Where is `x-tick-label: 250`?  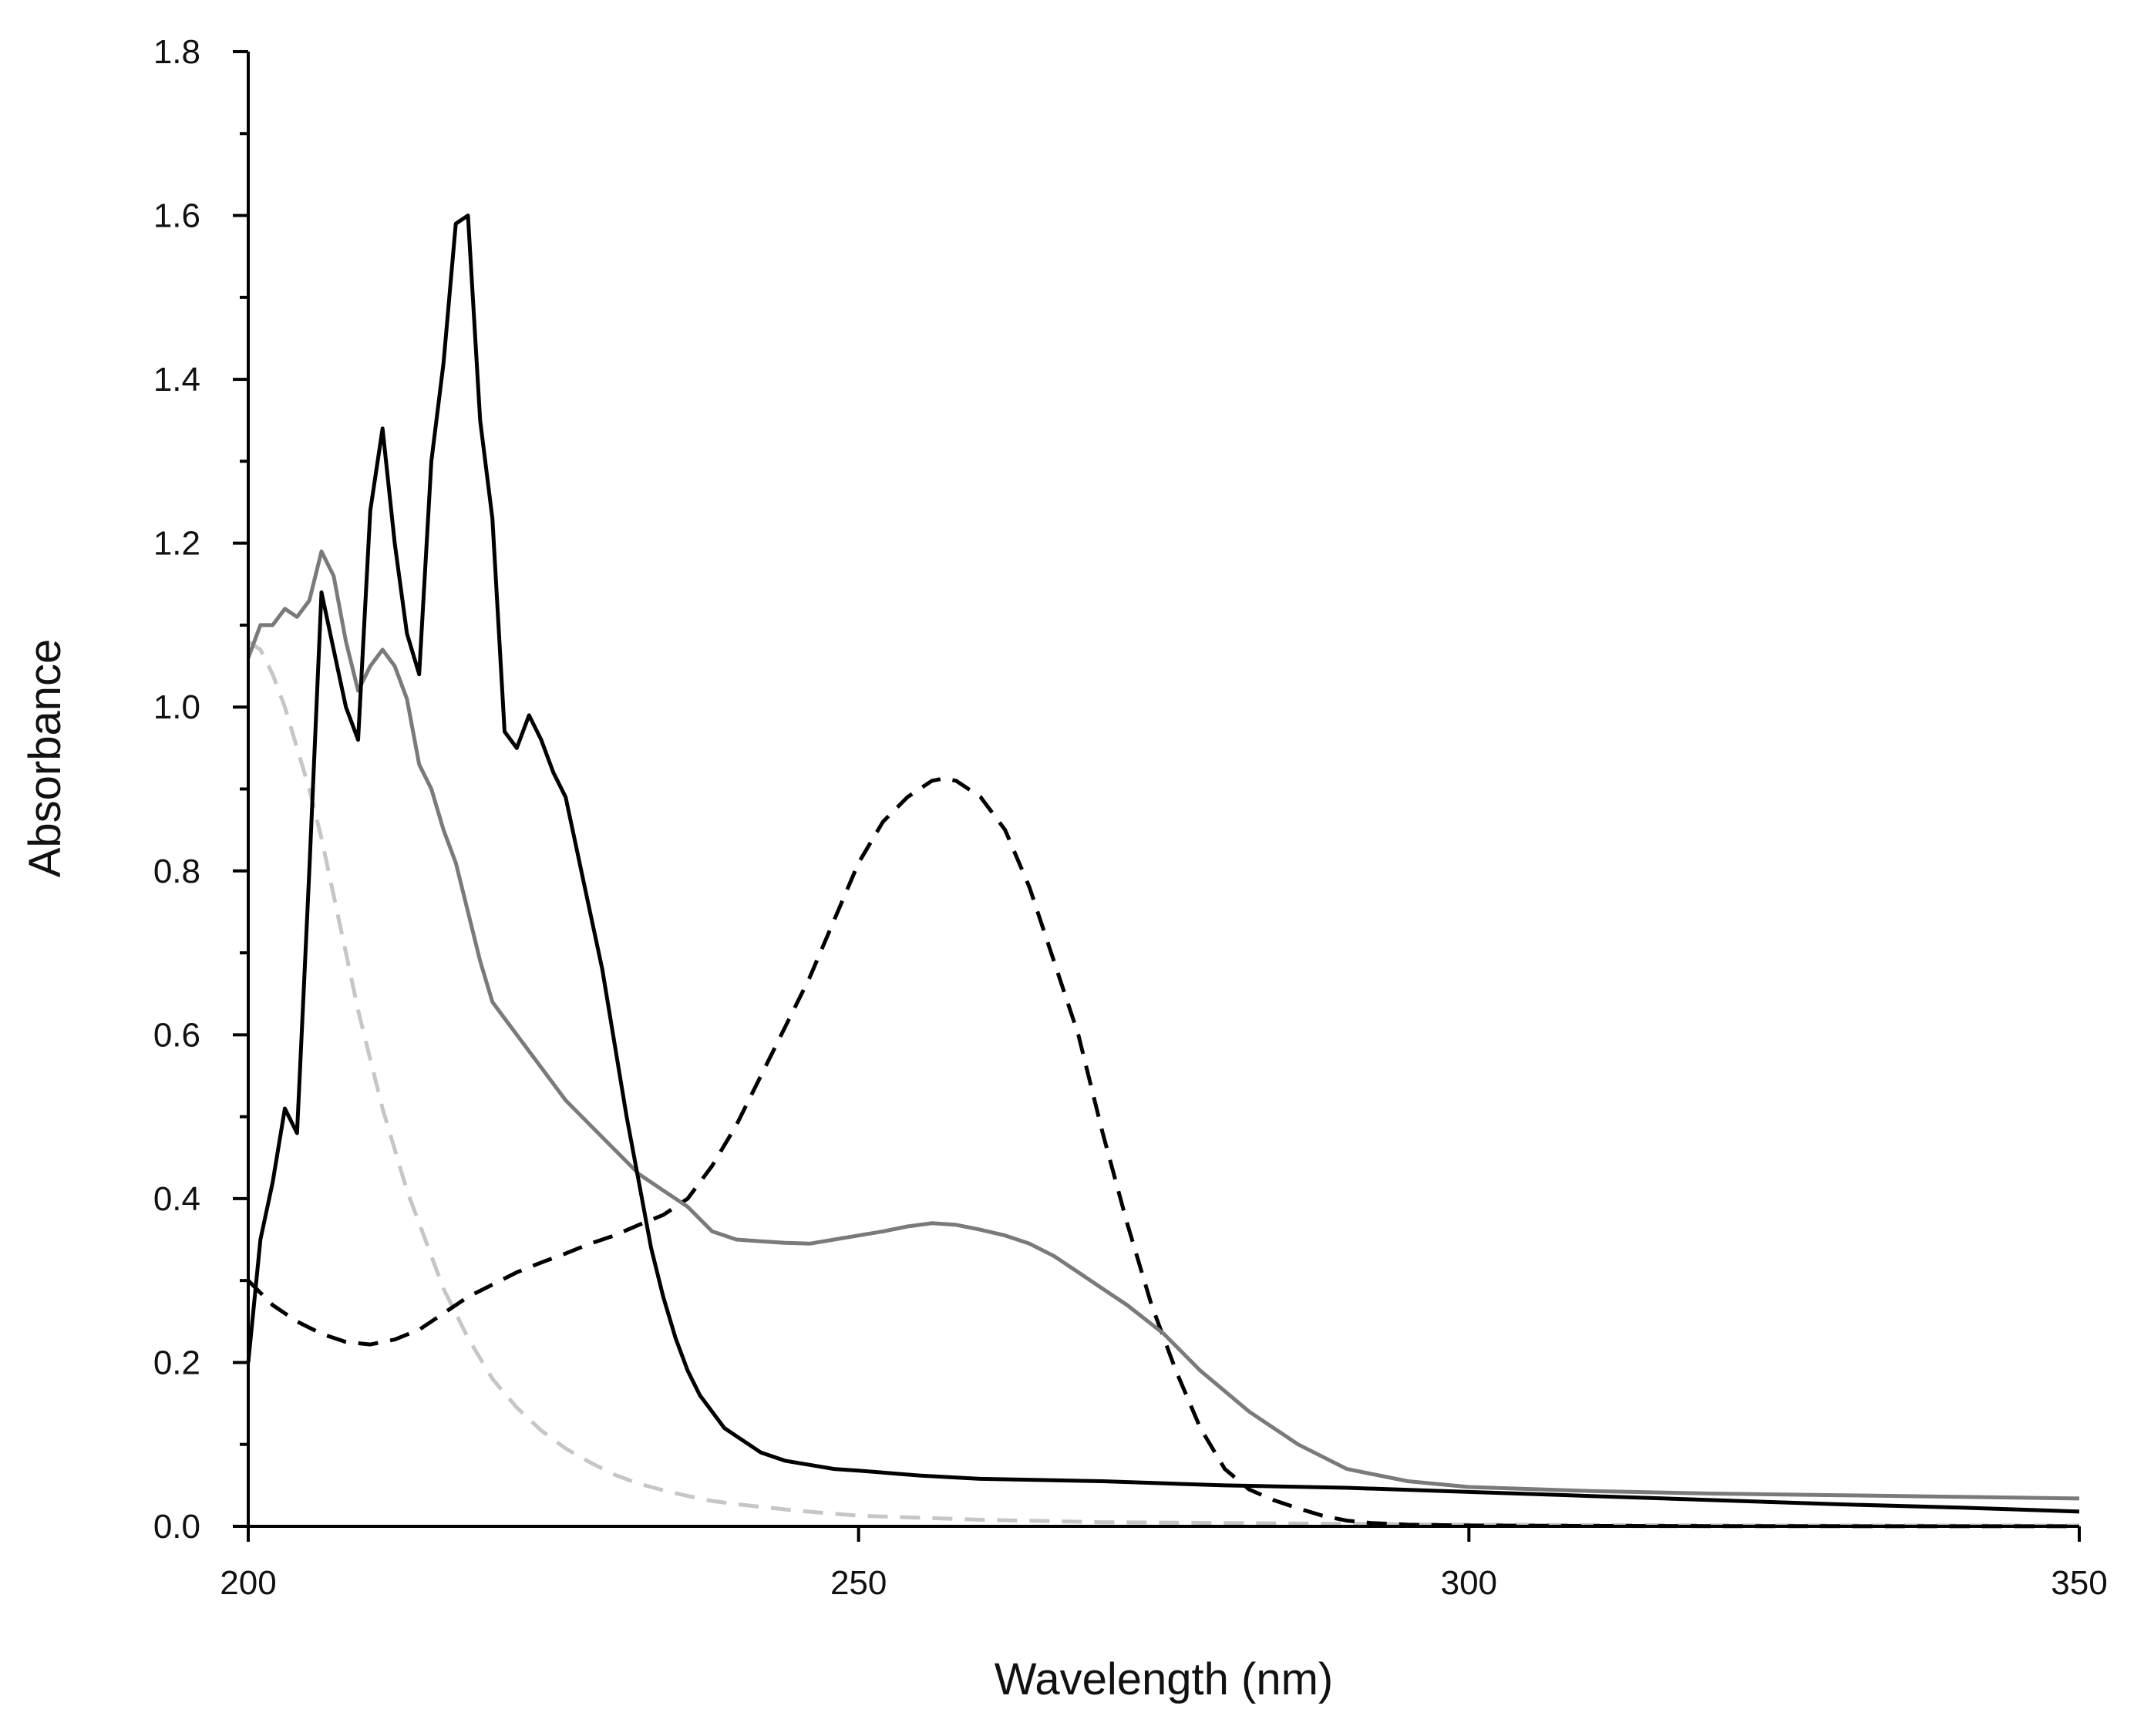
x-tick-label: 250 is located at coordinates (859, 1583).